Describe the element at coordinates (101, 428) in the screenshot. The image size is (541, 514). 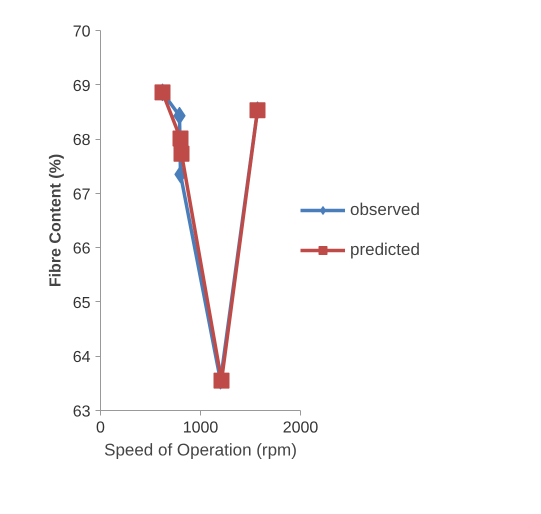
I see `x-tick-label: 0` at that location.